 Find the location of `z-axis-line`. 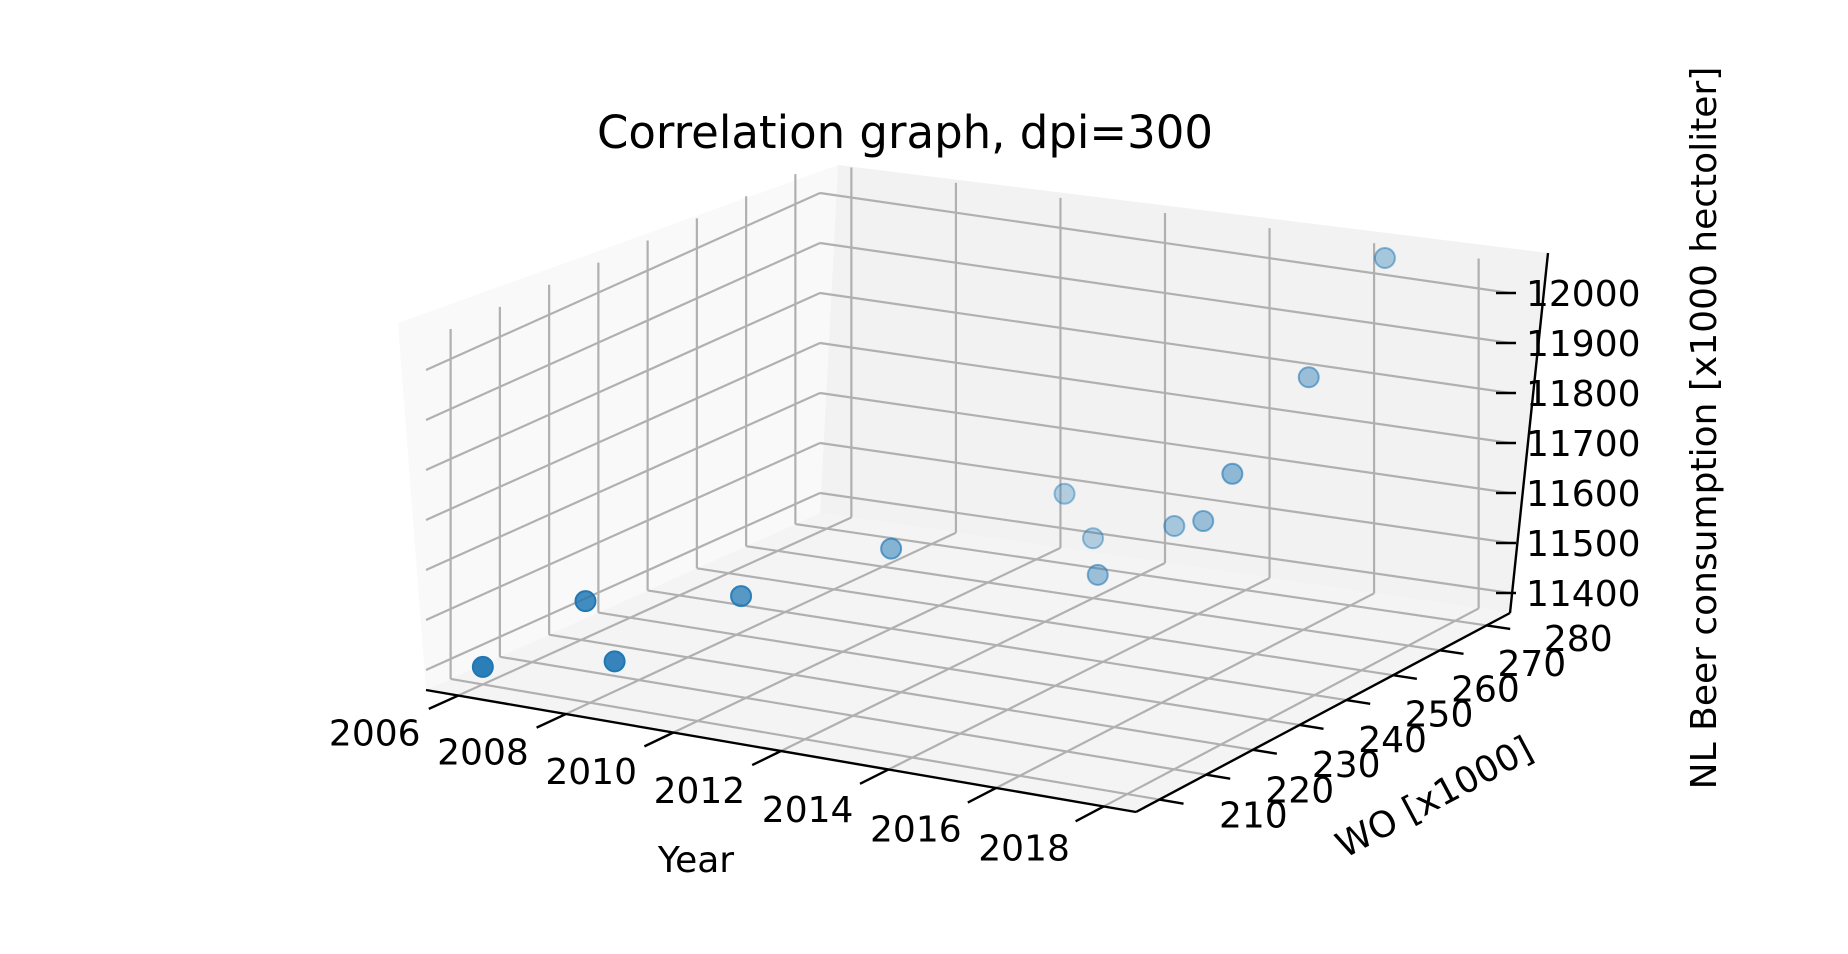

z-axis-line is located at coordinates (1529, 433).